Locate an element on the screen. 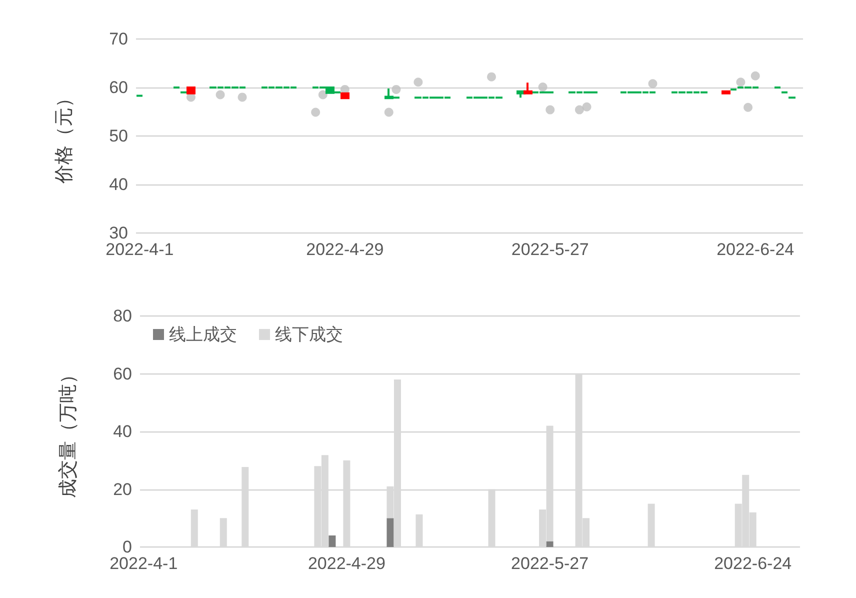  y-axis-title: 价格（元） is located at coordinates (64, 136).